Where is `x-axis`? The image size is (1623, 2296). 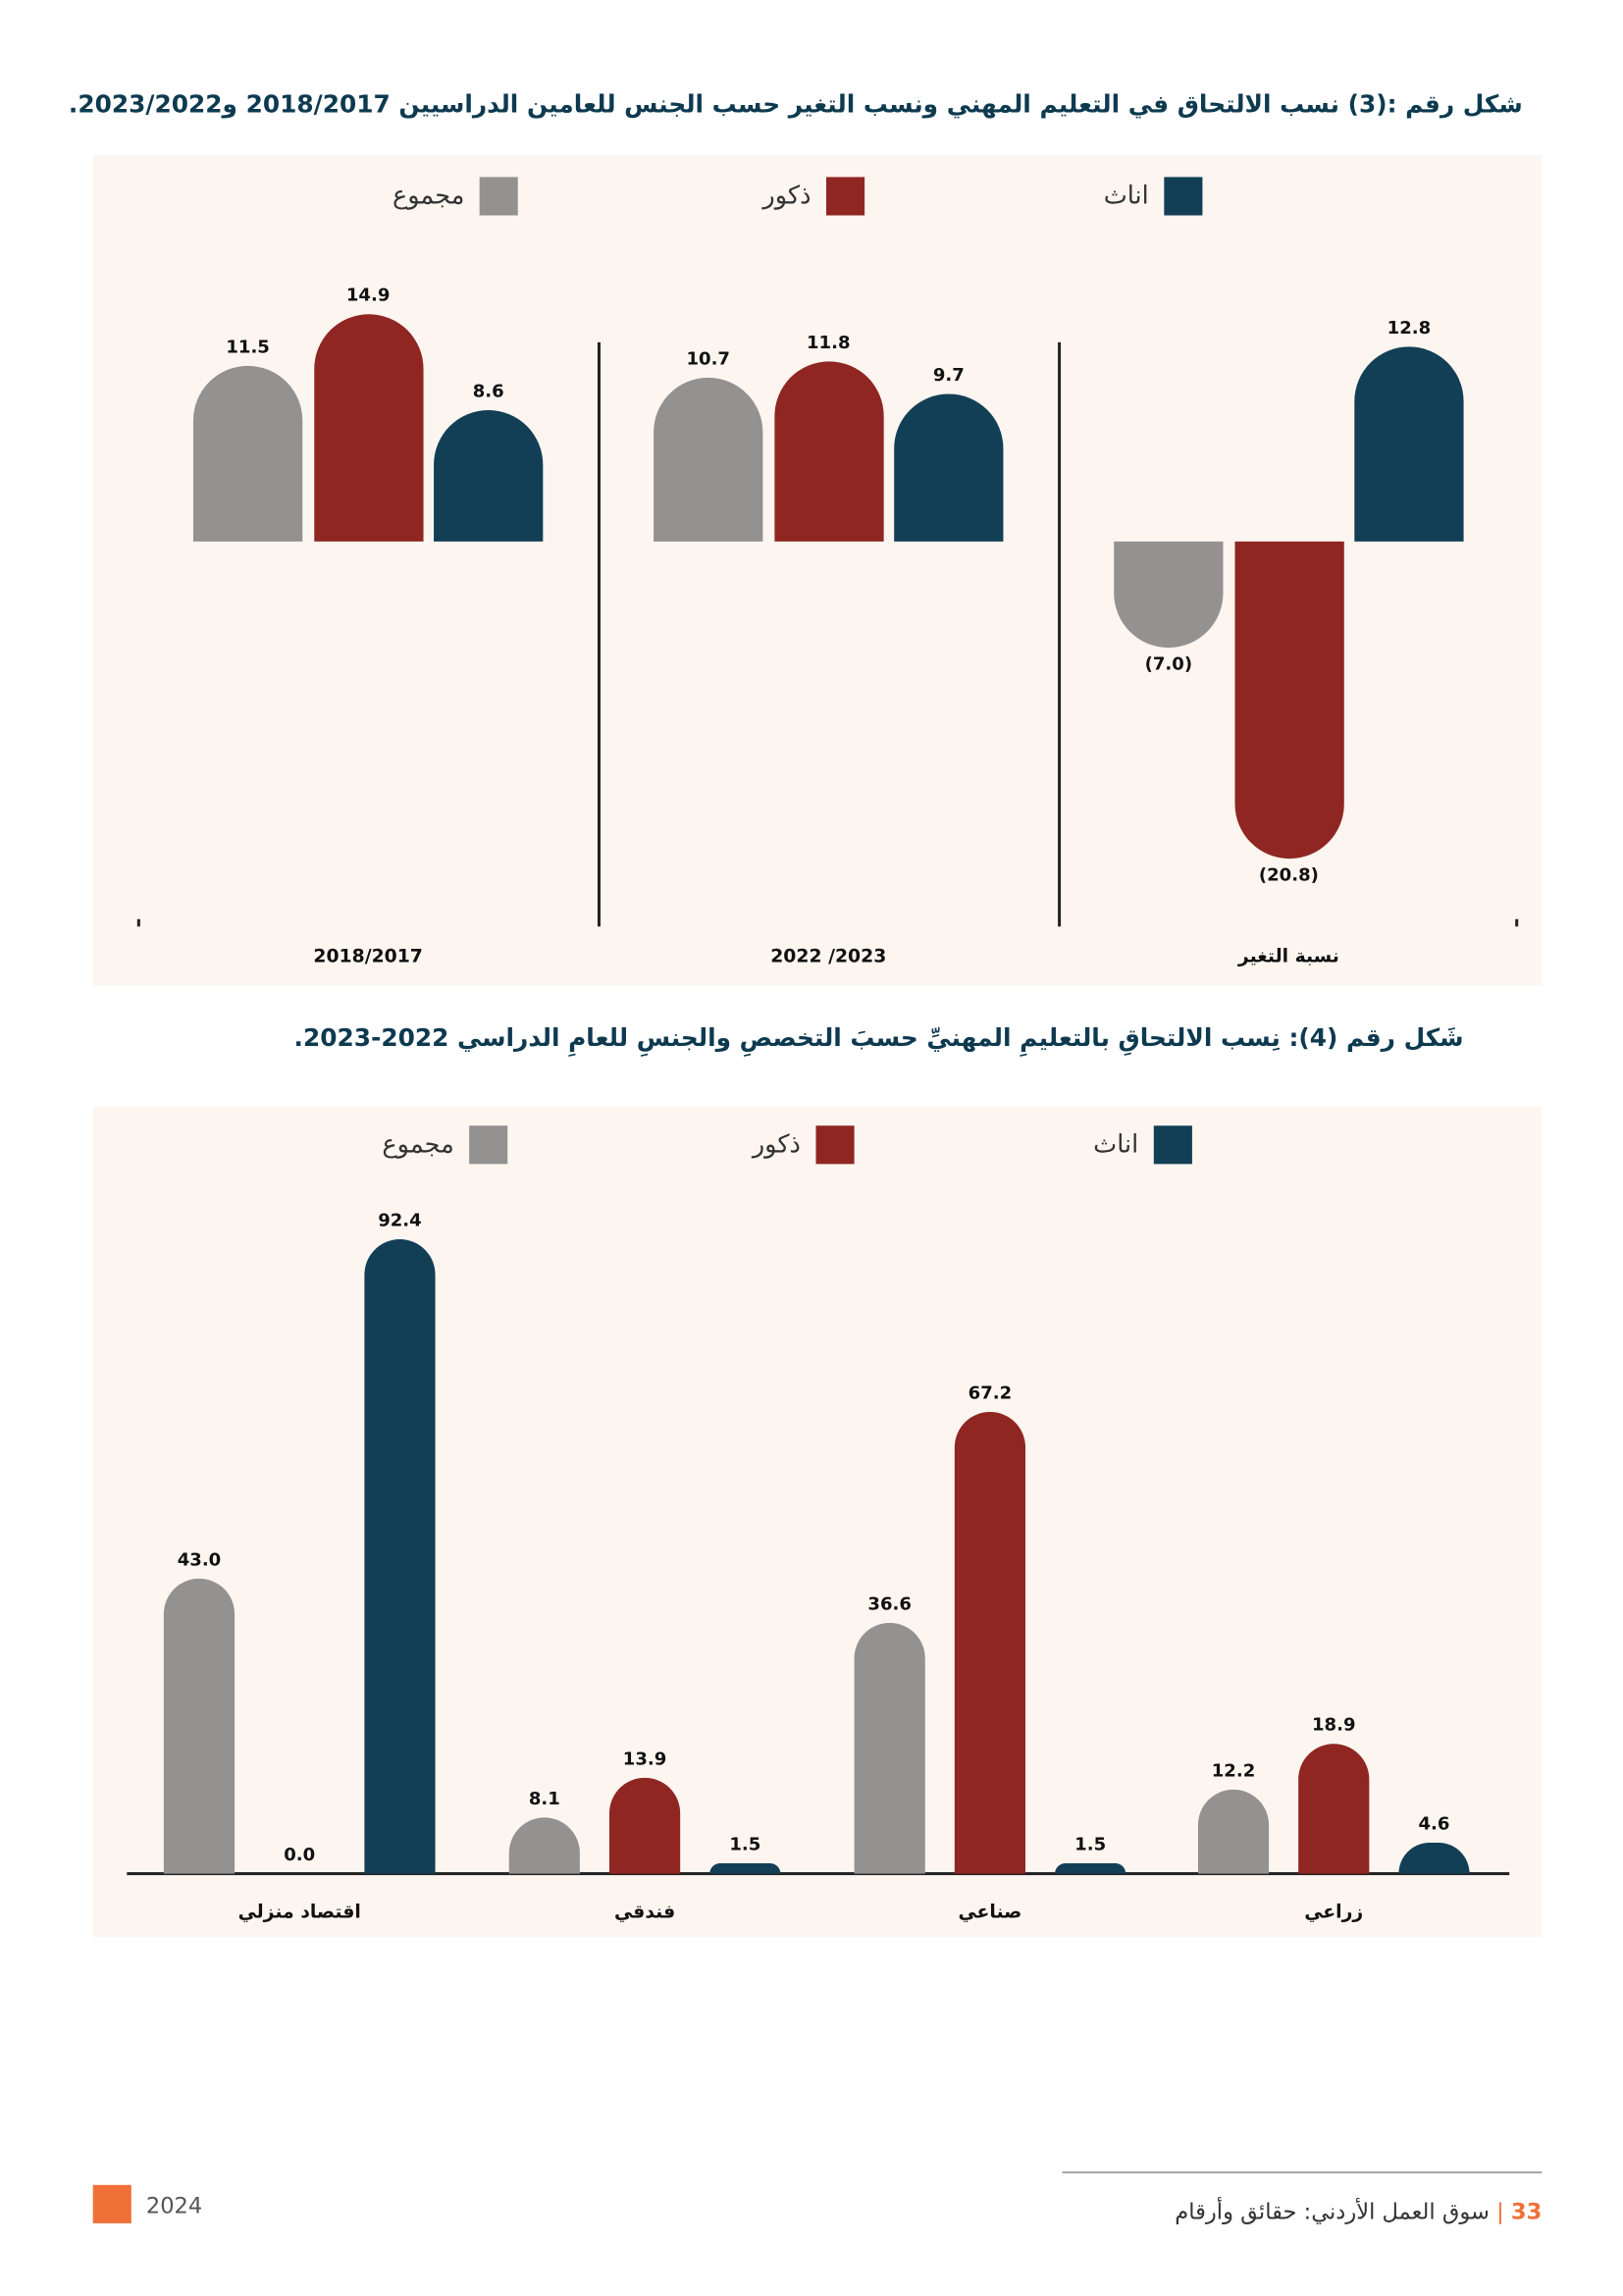
x-axis is located at coordinates (818, 1873).